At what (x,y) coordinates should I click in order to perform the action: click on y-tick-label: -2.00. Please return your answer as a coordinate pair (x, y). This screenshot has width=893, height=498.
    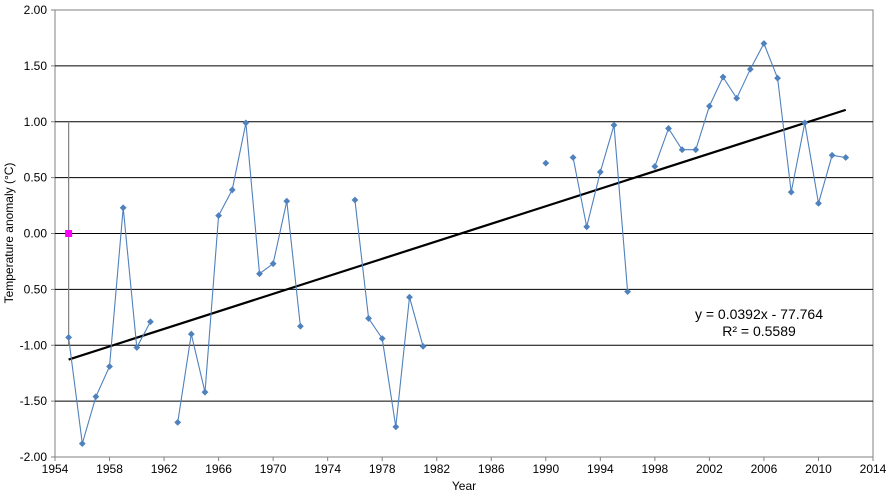
    Looking at the image, I should click on (34, 457).